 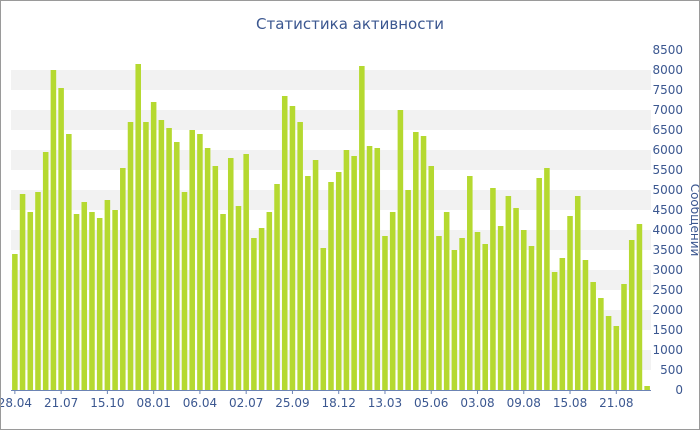 I want to click on y-tick-label: 3000, so click(x=667, y=270).